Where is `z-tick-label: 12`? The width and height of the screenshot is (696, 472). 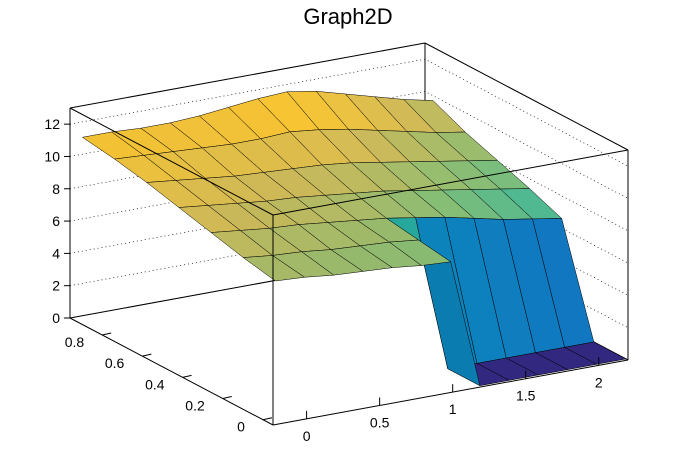
z-tick-label: 12 is located at coordinates (52, 124).